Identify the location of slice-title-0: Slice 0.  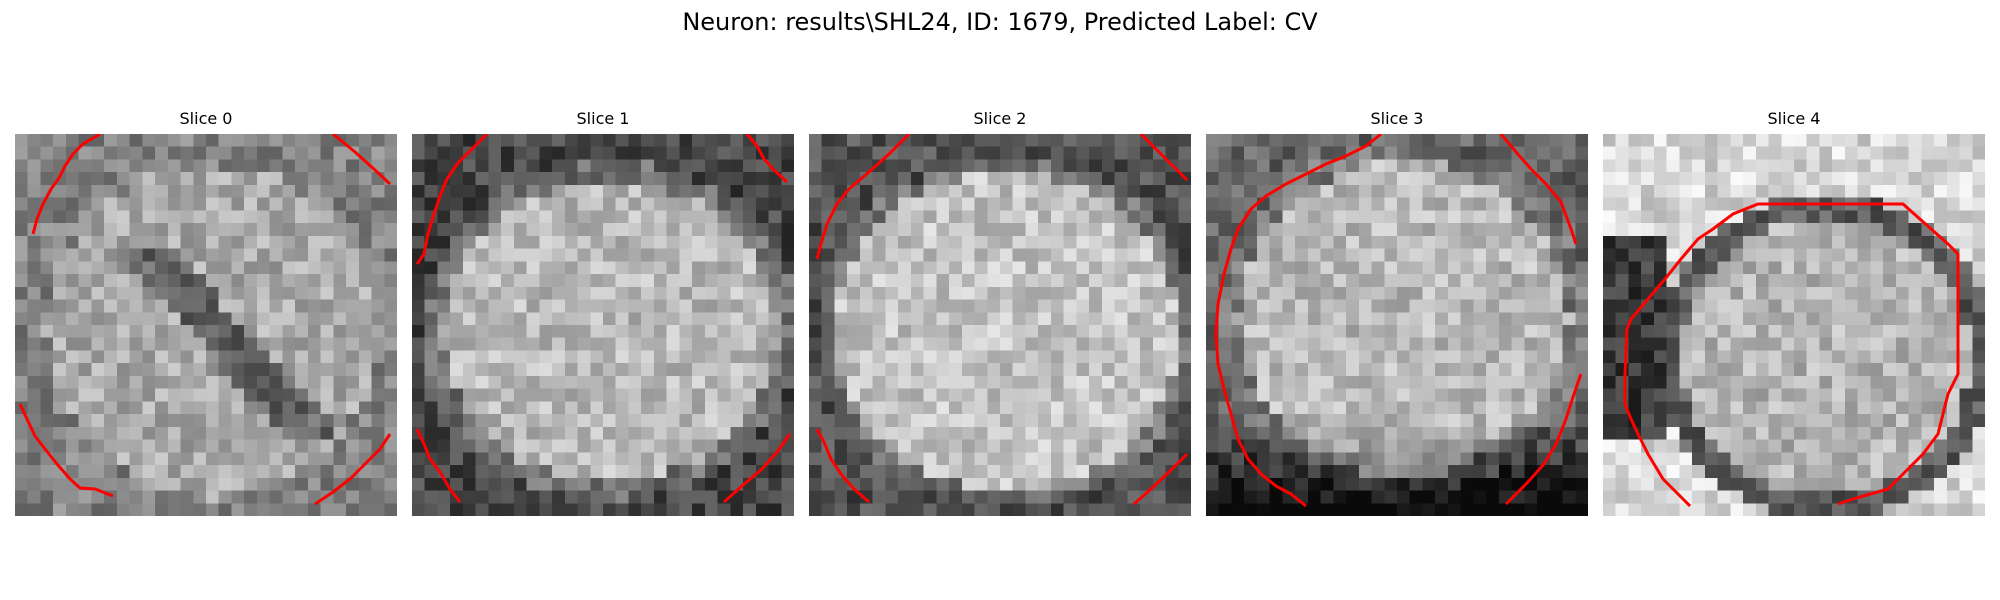
(206, 118).